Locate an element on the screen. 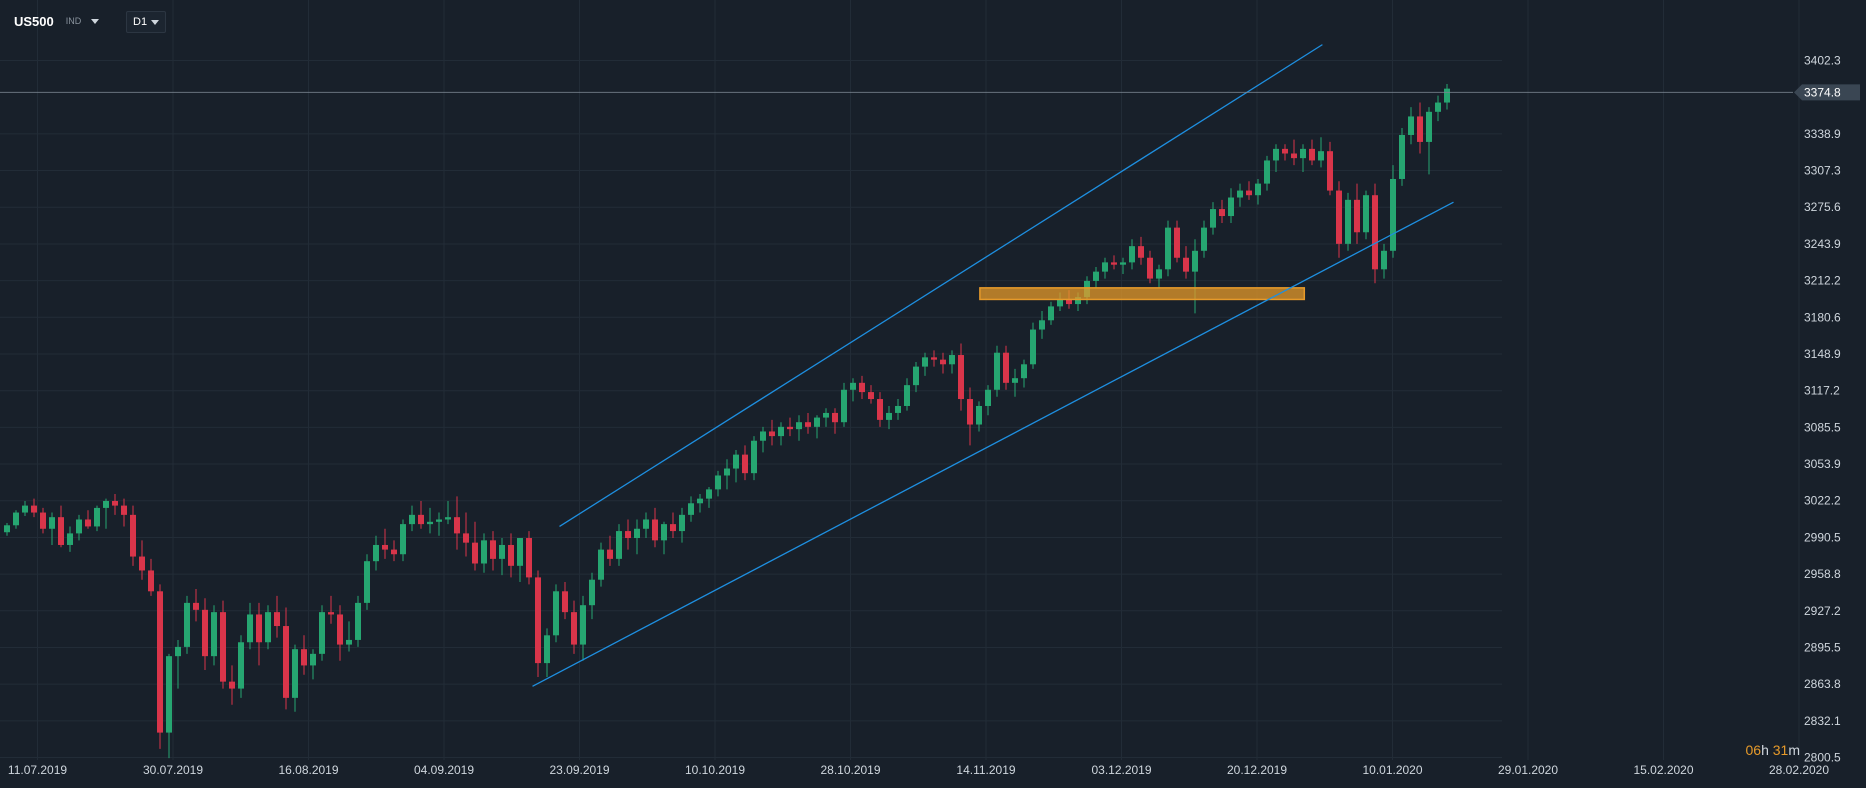  symbol-selector: US500 IND is located at coordinates (57, 21).